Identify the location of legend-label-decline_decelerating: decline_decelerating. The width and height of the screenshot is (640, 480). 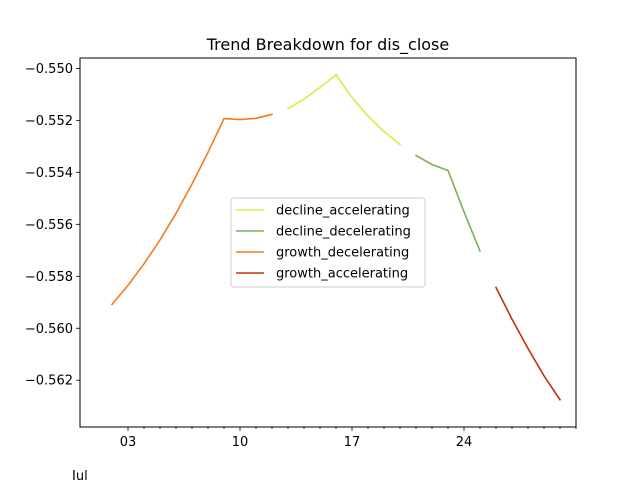
(343, 232).